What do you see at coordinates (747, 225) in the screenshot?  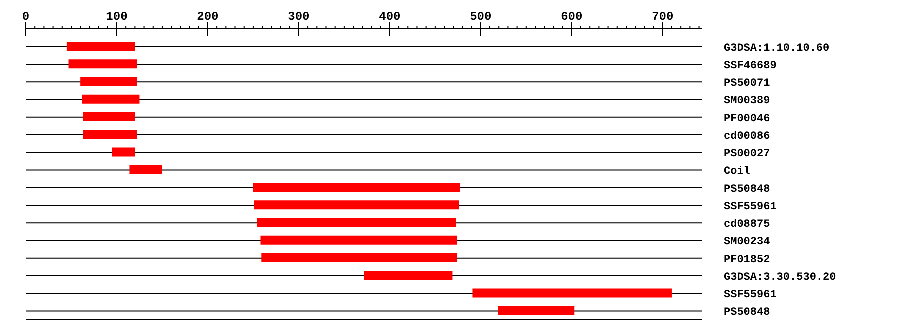 I see `y-tick-label: cd08875` at bounding box center [747, 225].